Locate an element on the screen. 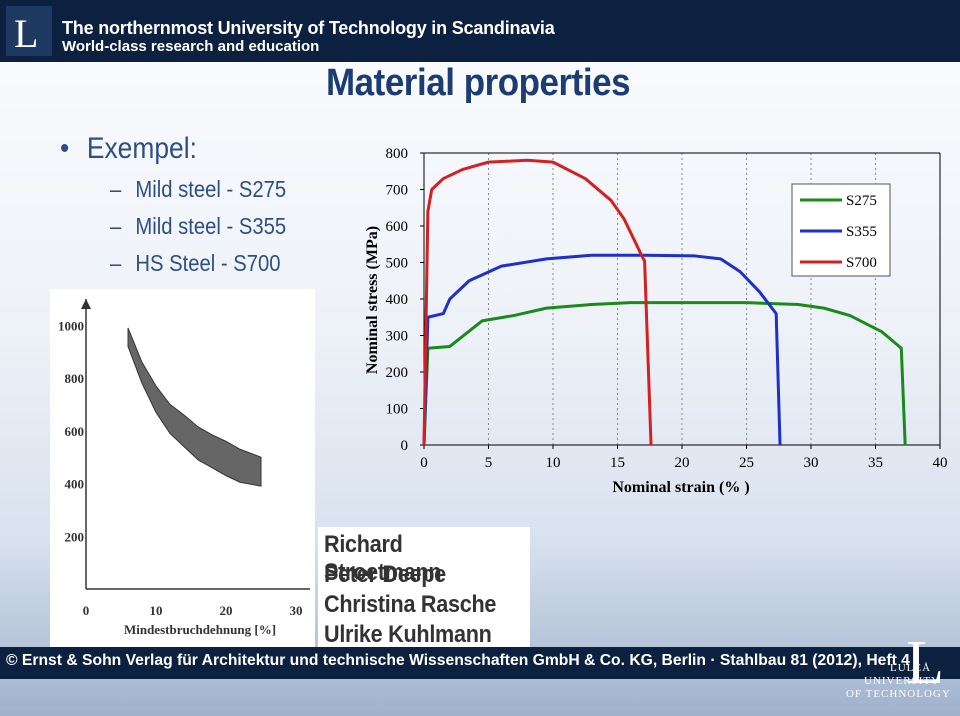 The height and width of the screenshot is (716, 960). author-name: Ulrike Kuhlmann is located at coordinates (408, 634).